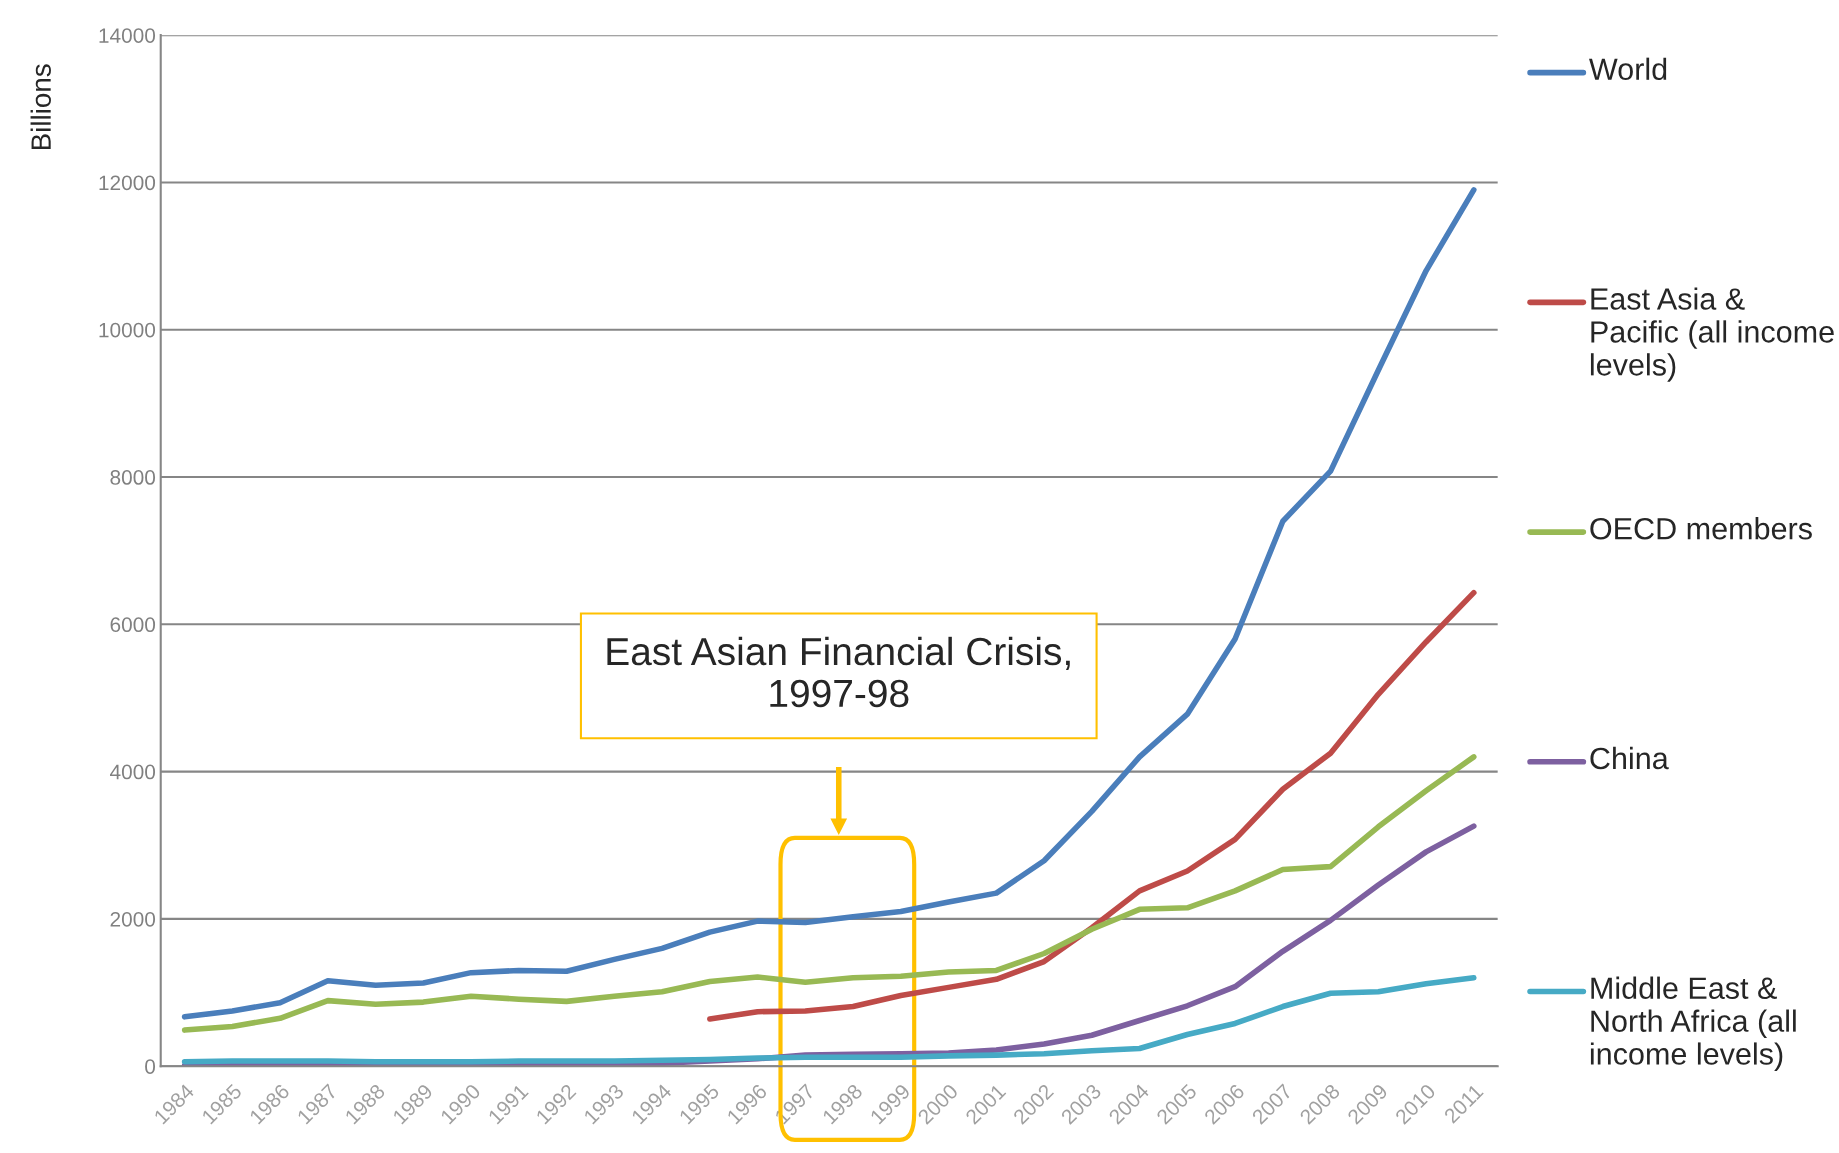 Image resolution: width=1839 pixels, height=1153 pixels. Describe the element at coordinates (150, 1066) in the screenshot. I see `y-tick-label: 0` at that location.